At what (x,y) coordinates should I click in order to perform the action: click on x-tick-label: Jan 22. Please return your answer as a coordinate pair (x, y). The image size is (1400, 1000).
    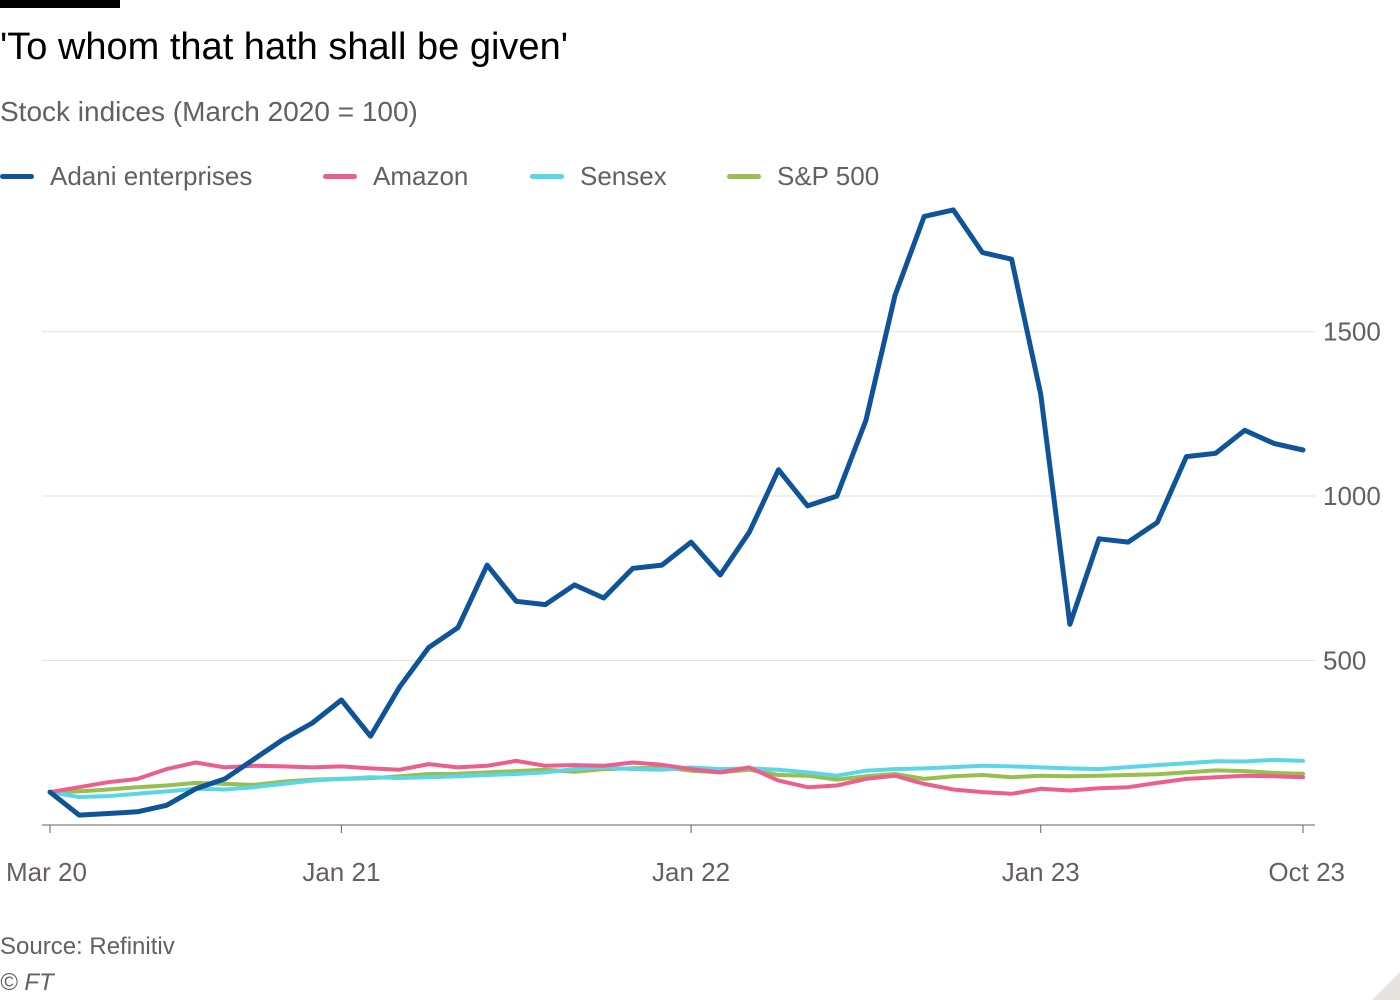
    Looking at the image, I should click on (691, 872).